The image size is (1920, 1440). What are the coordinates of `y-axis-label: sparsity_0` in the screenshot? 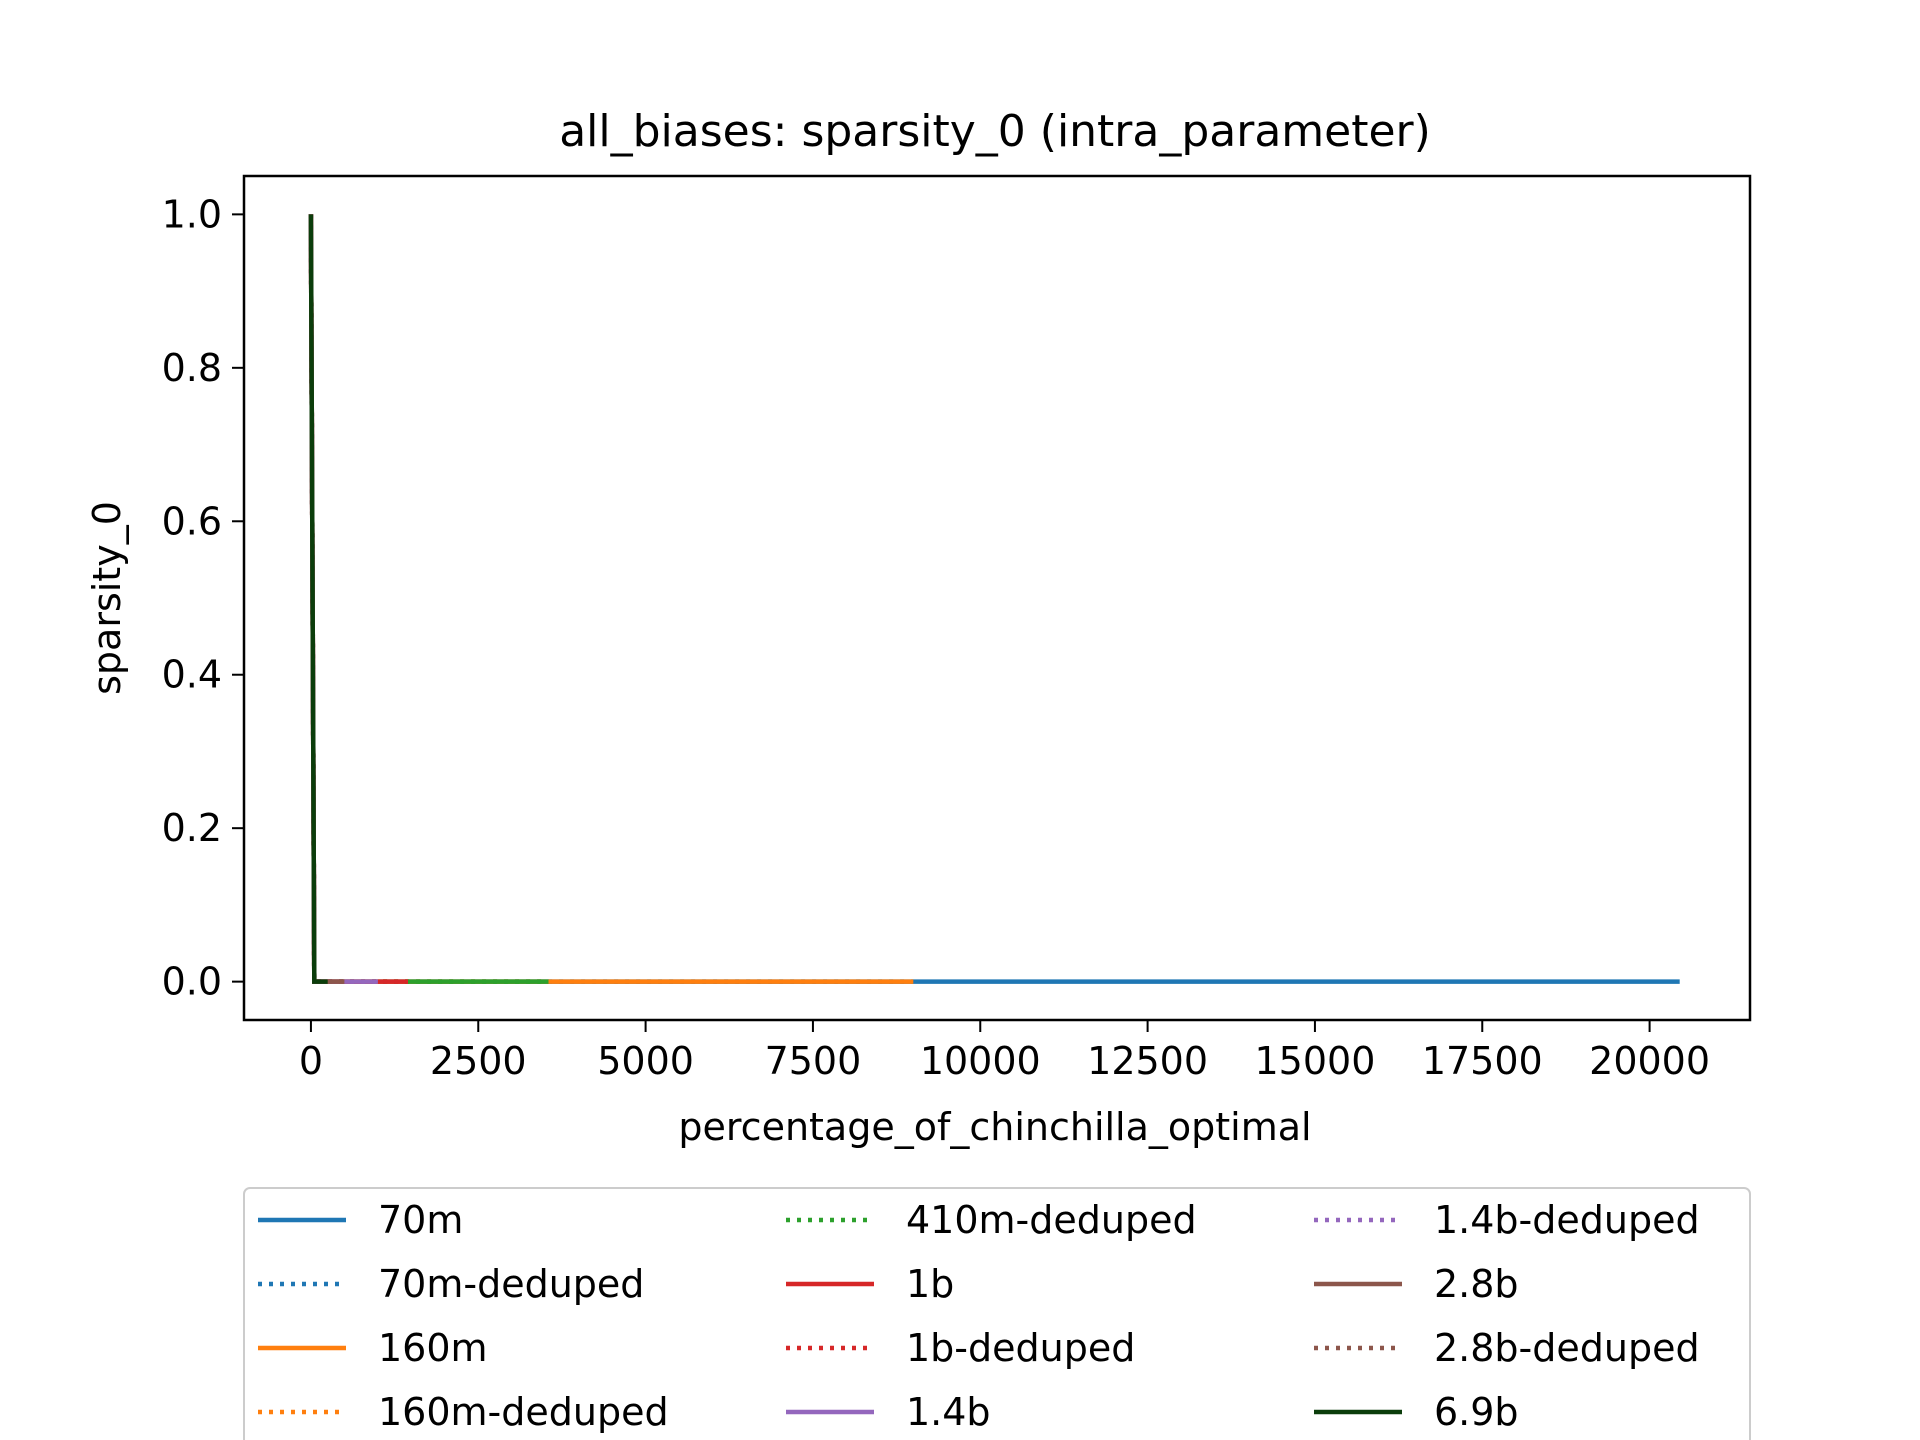 It's located at (107, 598).